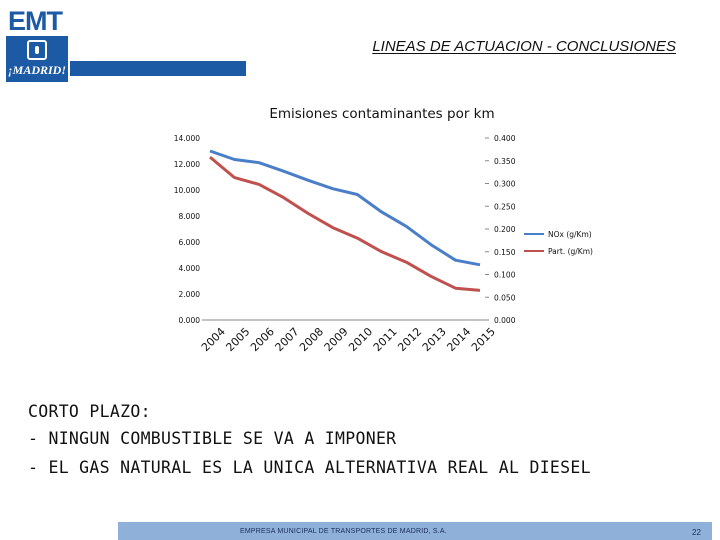 The height and width of the screenshot is (540, 720). What do you see at coordinates (696, 532) in the screenshot?
I see `page-number: 22` at bounding box center [696, 532].